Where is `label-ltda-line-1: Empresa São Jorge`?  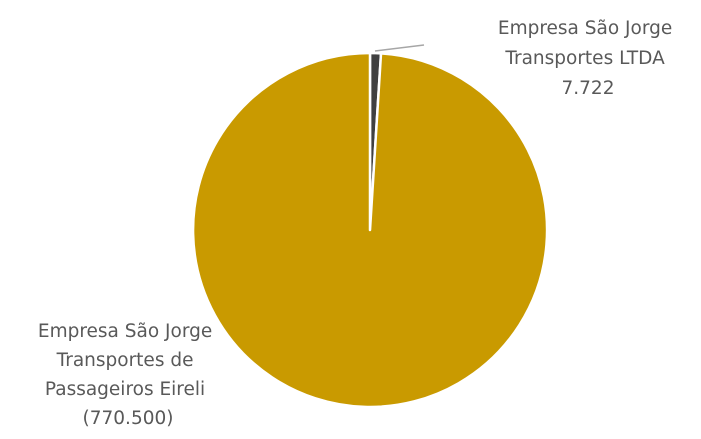
label-ltda-line-1: Empresa São Jorge is located at coordinates (585, 28).